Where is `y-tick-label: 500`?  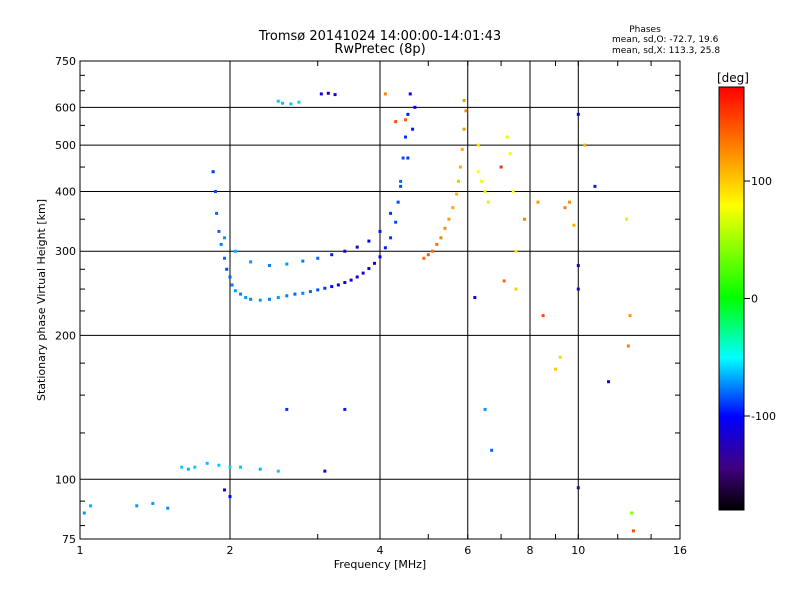
y-tick-label: 500 is located at coordinates (65, 145).